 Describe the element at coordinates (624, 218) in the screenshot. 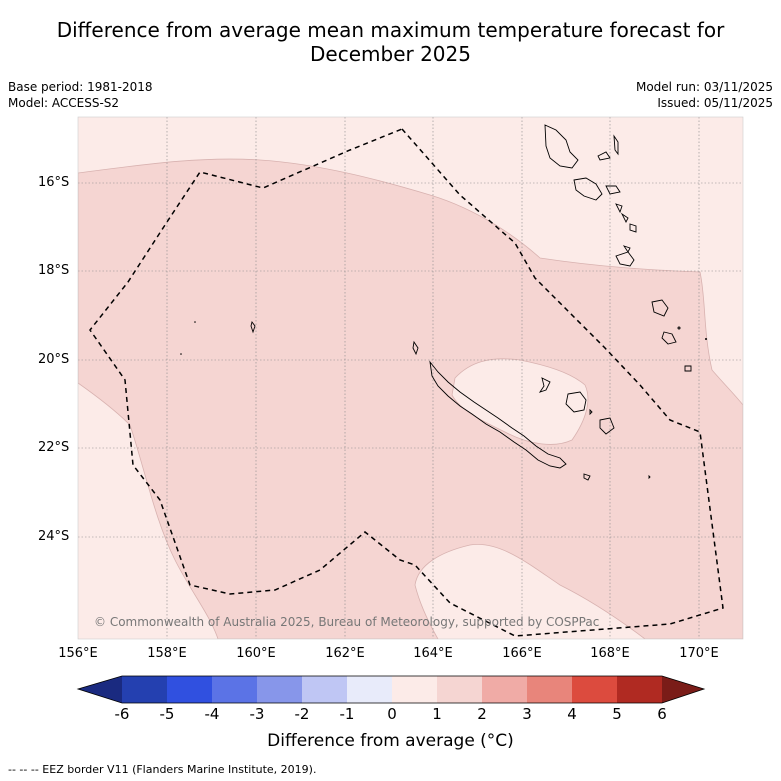

I see `shepherd-islands` at that location.